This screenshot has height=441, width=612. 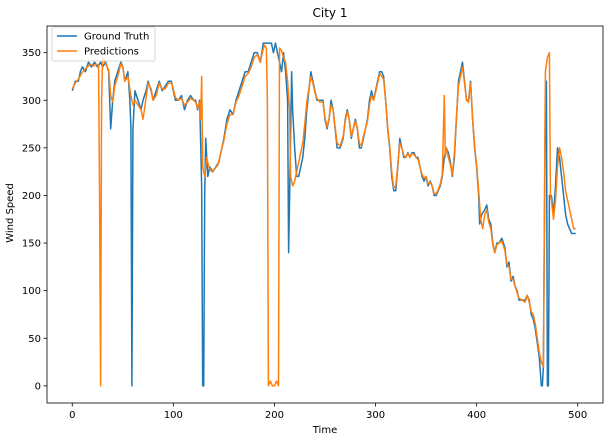 I want to click on x-tick-label: 200, so click(x=274, y=415).